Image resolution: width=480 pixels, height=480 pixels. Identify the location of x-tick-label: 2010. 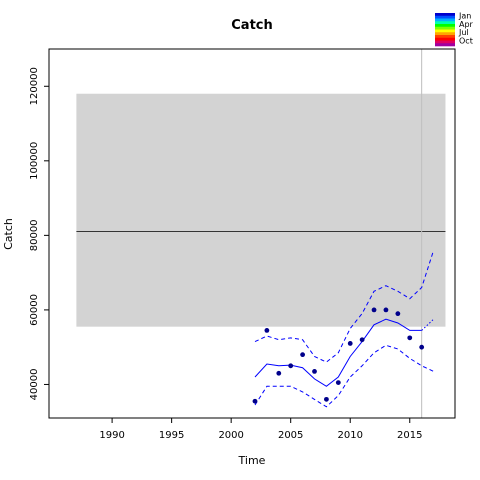
(349, 435).